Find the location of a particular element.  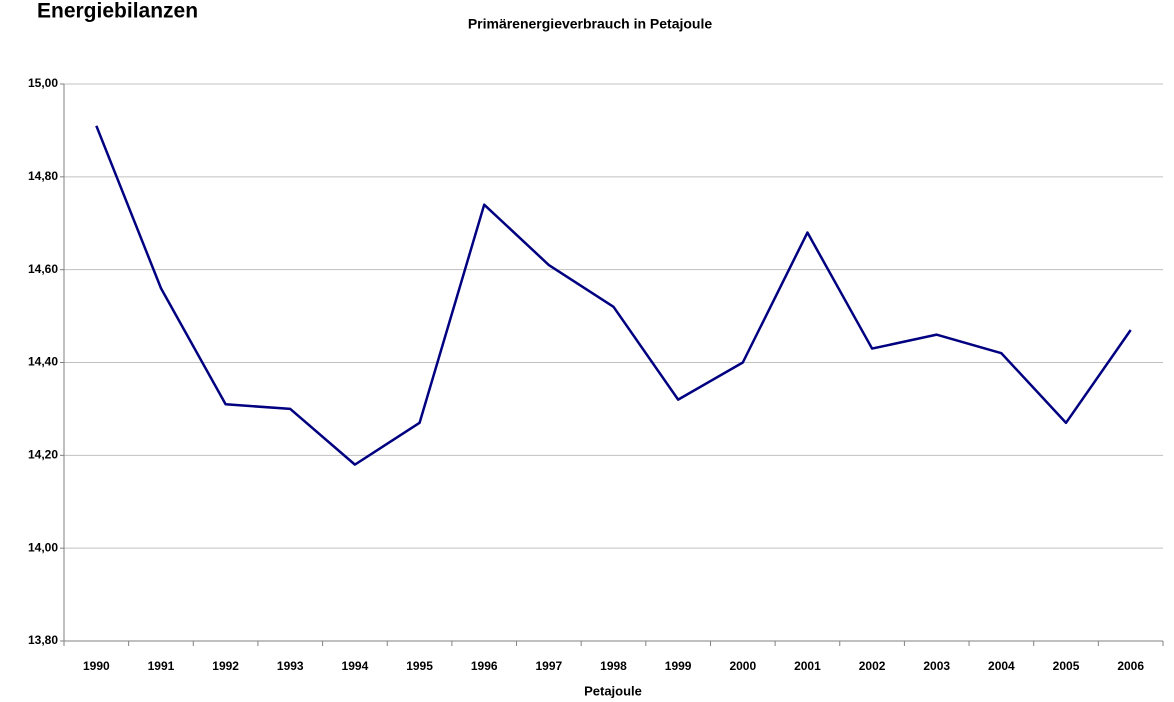

x-tick-label: 2004 is located at coordinates (1001, 666).